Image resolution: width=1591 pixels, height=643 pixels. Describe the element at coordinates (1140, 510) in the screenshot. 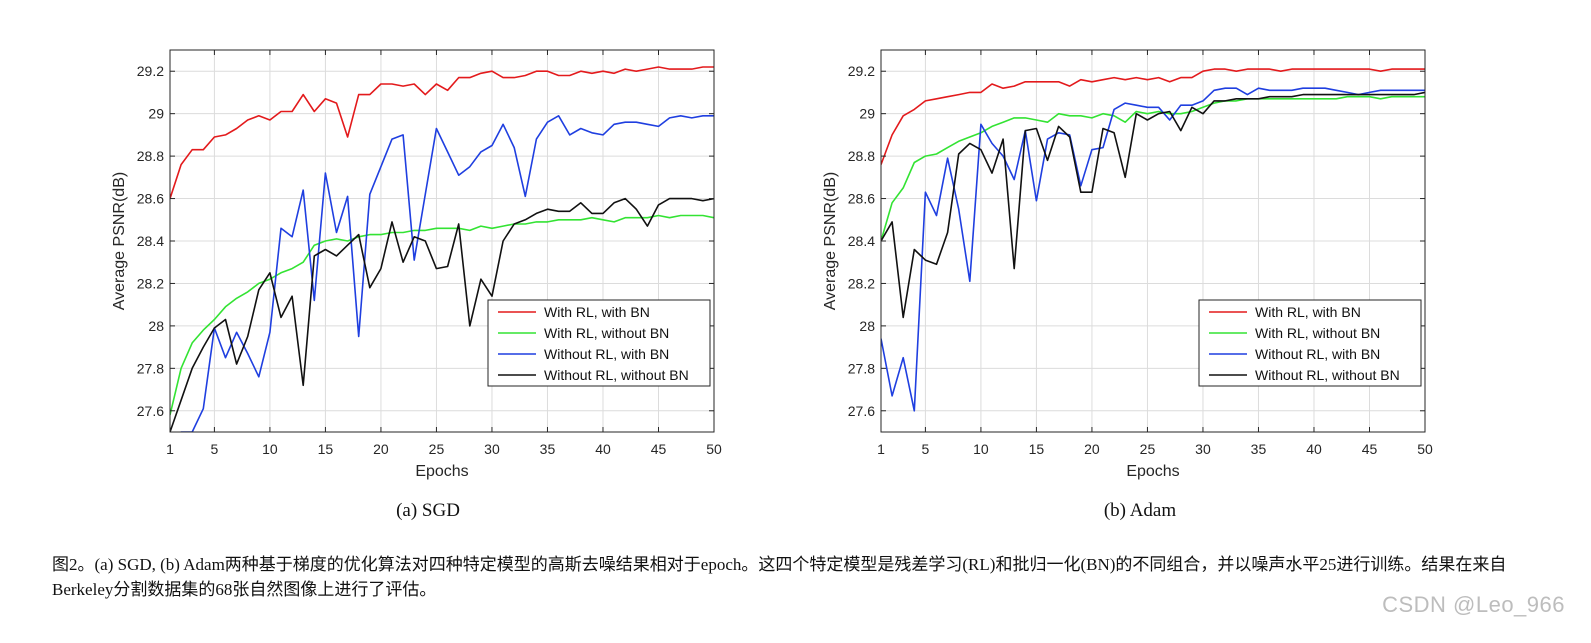

I see `subfigure-caption: (b) Adam` at that location.